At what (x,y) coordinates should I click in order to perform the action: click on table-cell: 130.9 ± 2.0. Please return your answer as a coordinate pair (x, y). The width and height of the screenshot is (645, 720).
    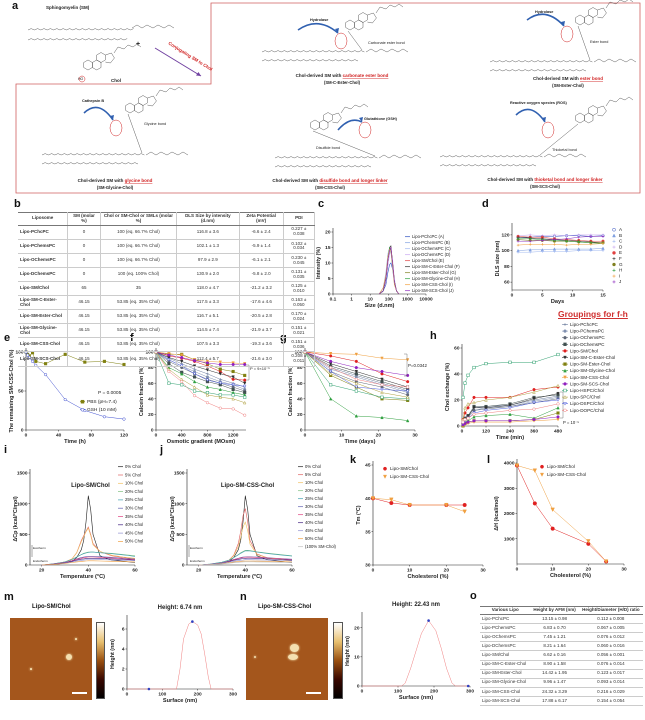
    Looking at the image, I should click on (208, 275).